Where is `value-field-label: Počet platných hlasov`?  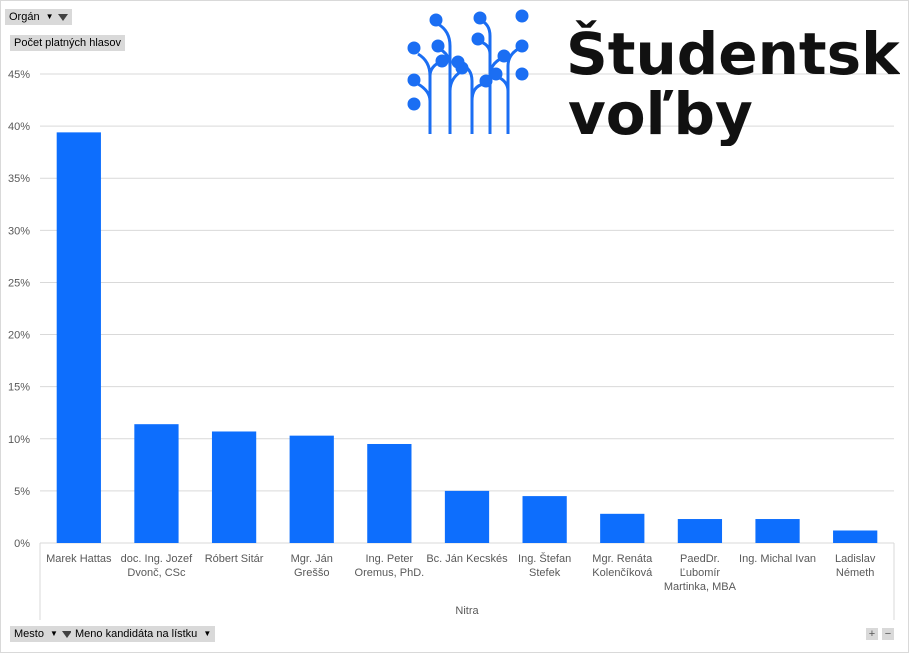 value-field-label: Počet platných hlasov is located at coordinates (68, 43).